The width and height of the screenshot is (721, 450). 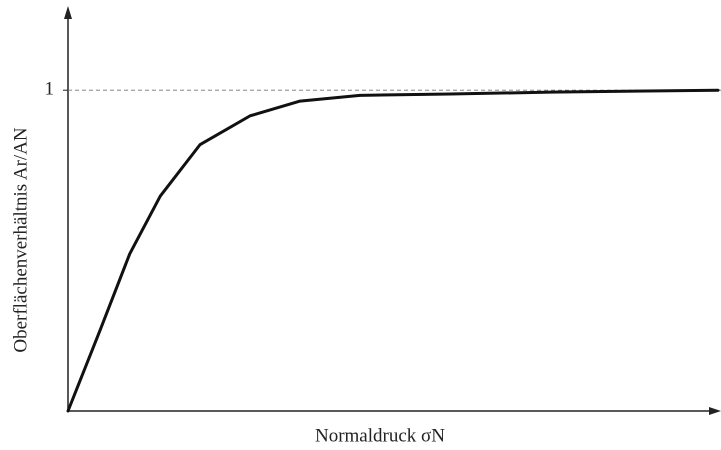 What do you see at coordinates (68, 12) in the screenshot?
I see `y-axis-arrow` at bounding box center [68, 12].